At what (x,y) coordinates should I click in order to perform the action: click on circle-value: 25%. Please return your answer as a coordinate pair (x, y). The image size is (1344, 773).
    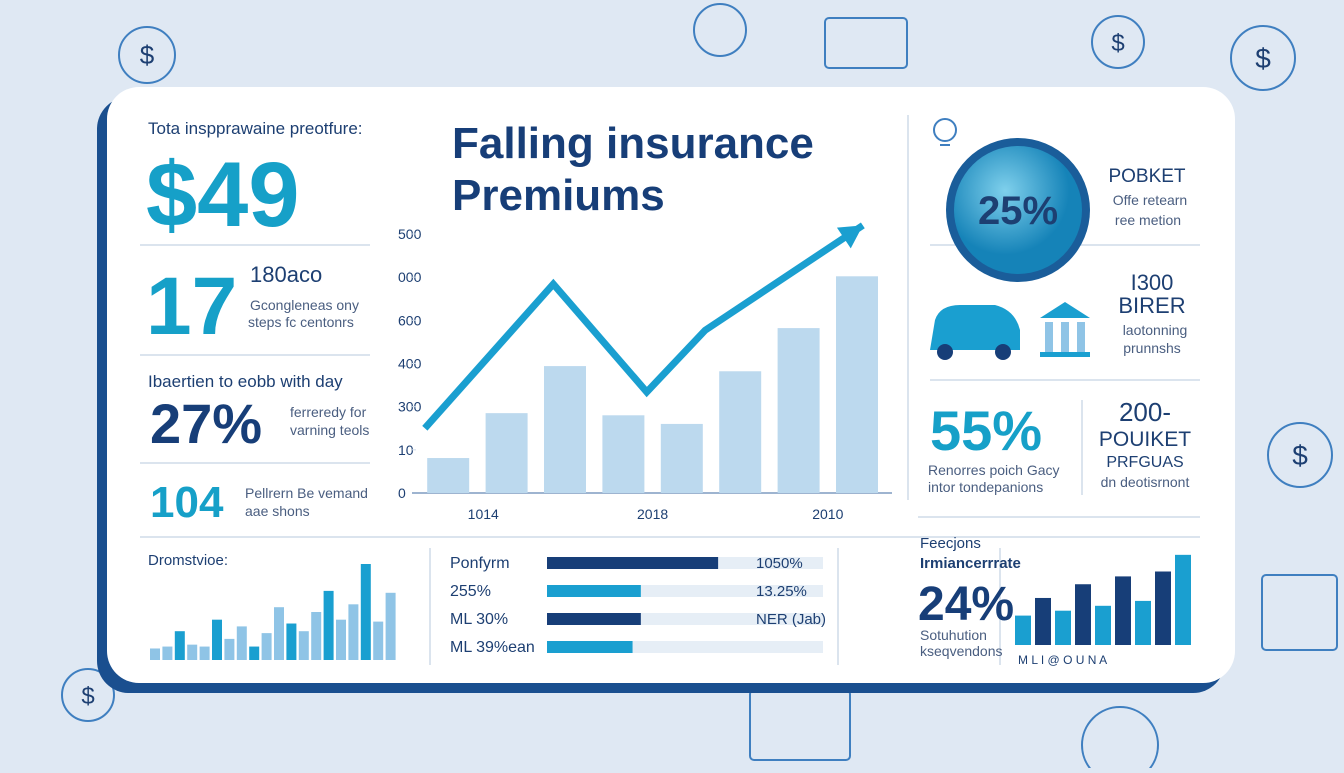
    Looking at the image, I should click on (1018, 211).